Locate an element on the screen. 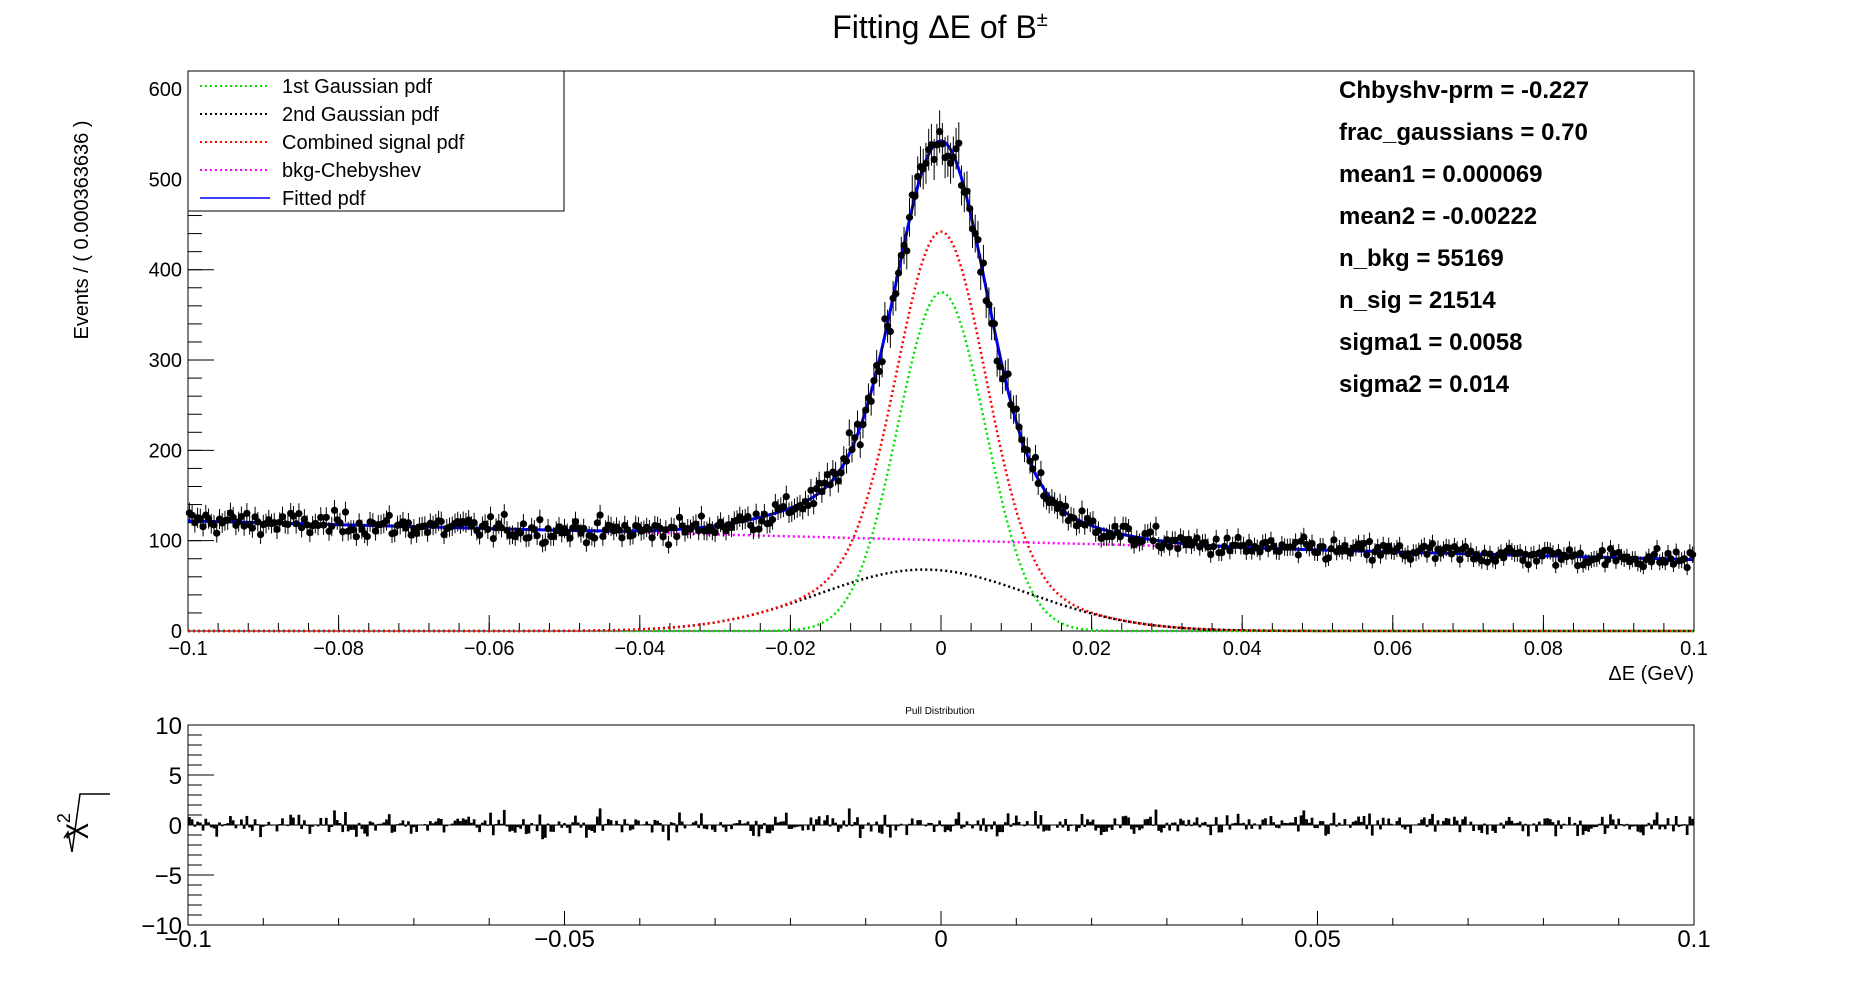 Image resolution: width=1858 pixels, height=996 pixels. pull-title: Pull Distribution is located at coordinates (939, 711).